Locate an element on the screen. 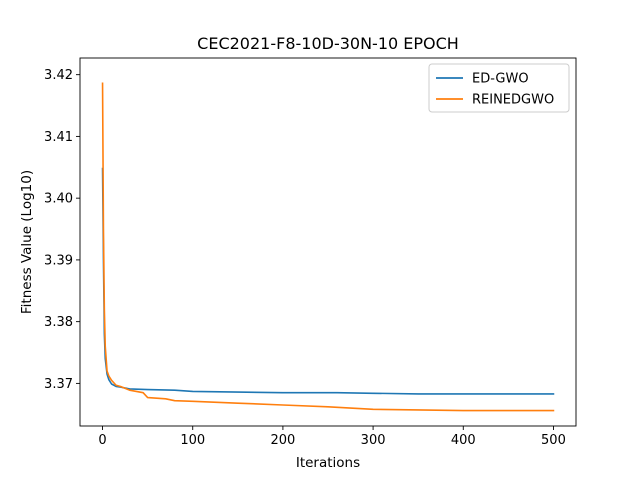  chart-title: CEC2021-F8-10D-30N-10 EPOCH is located at coordinates (328, 43).